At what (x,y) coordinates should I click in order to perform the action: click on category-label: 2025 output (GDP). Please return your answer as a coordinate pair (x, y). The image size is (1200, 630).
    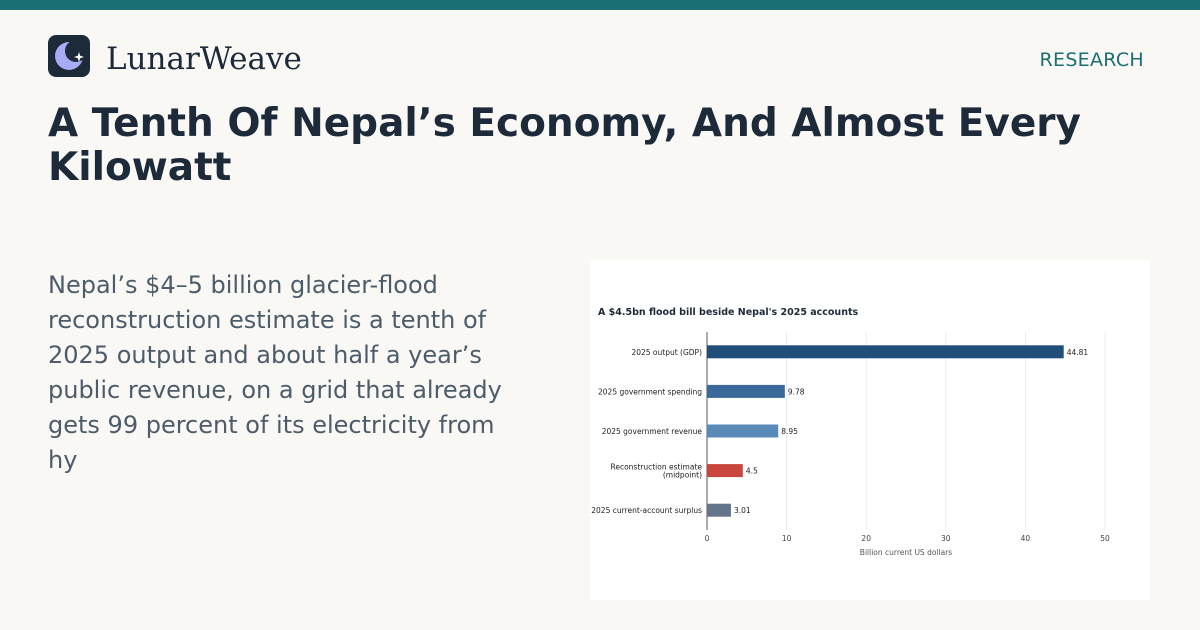
    Looking at the image, I should click on (666, 352).